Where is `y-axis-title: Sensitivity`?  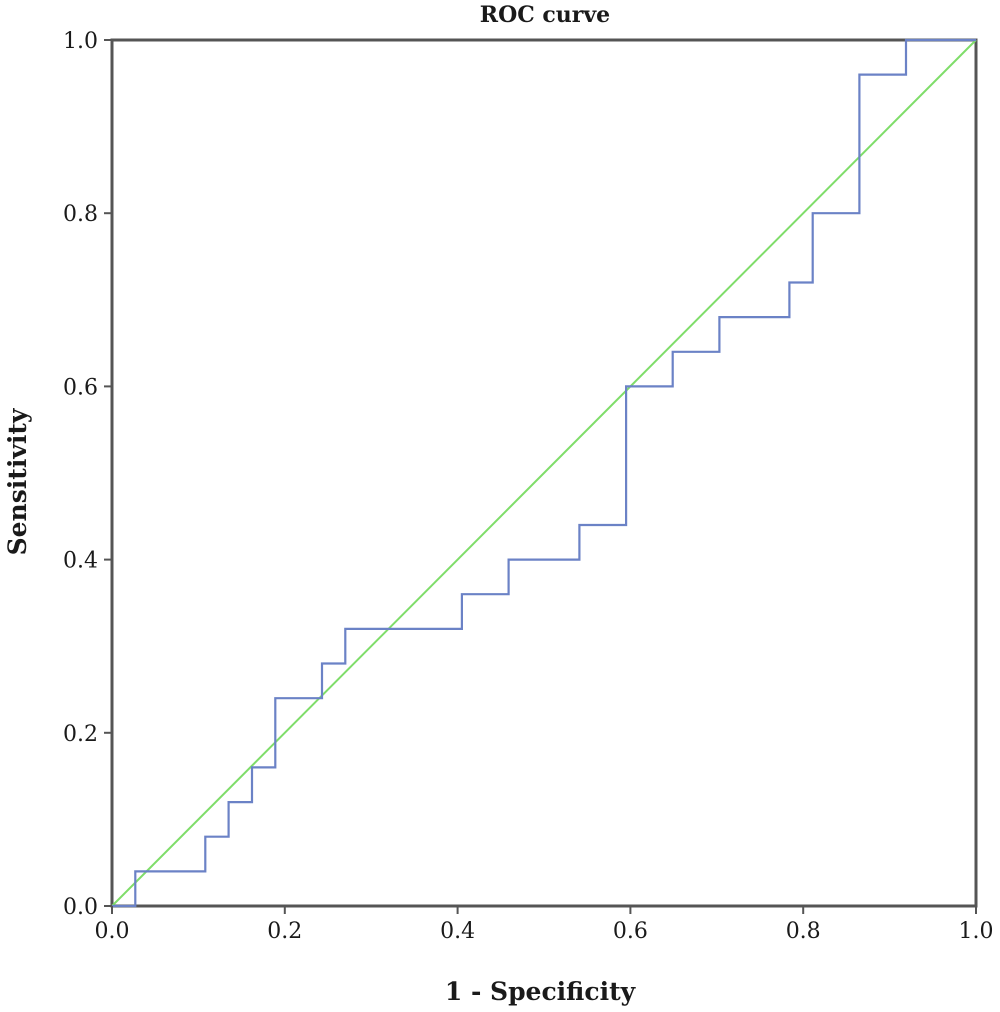 y-axis-title: Sensitivity is located at coordinates (17, 481).